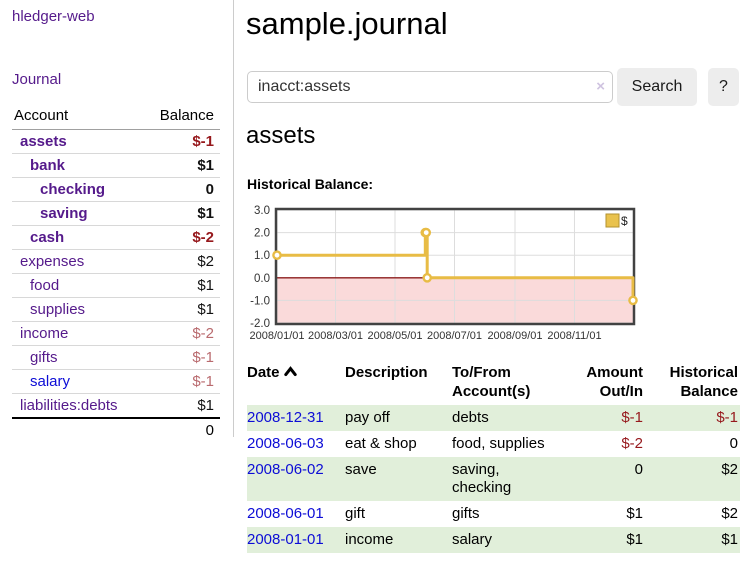 Image resolution: width=742 pixels, height=582 pixels. I want to click on account-link: assets, so click(43, 141).